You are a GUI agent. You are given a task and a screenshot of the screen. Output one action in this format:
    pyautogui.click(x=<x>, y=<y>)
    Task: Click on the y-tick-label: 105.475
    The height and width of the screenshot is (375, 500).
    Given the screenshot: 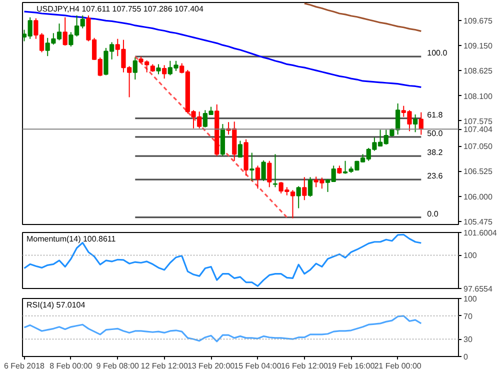 What is the action you would take?
    pyautogui.click(x=478, y=221)
    